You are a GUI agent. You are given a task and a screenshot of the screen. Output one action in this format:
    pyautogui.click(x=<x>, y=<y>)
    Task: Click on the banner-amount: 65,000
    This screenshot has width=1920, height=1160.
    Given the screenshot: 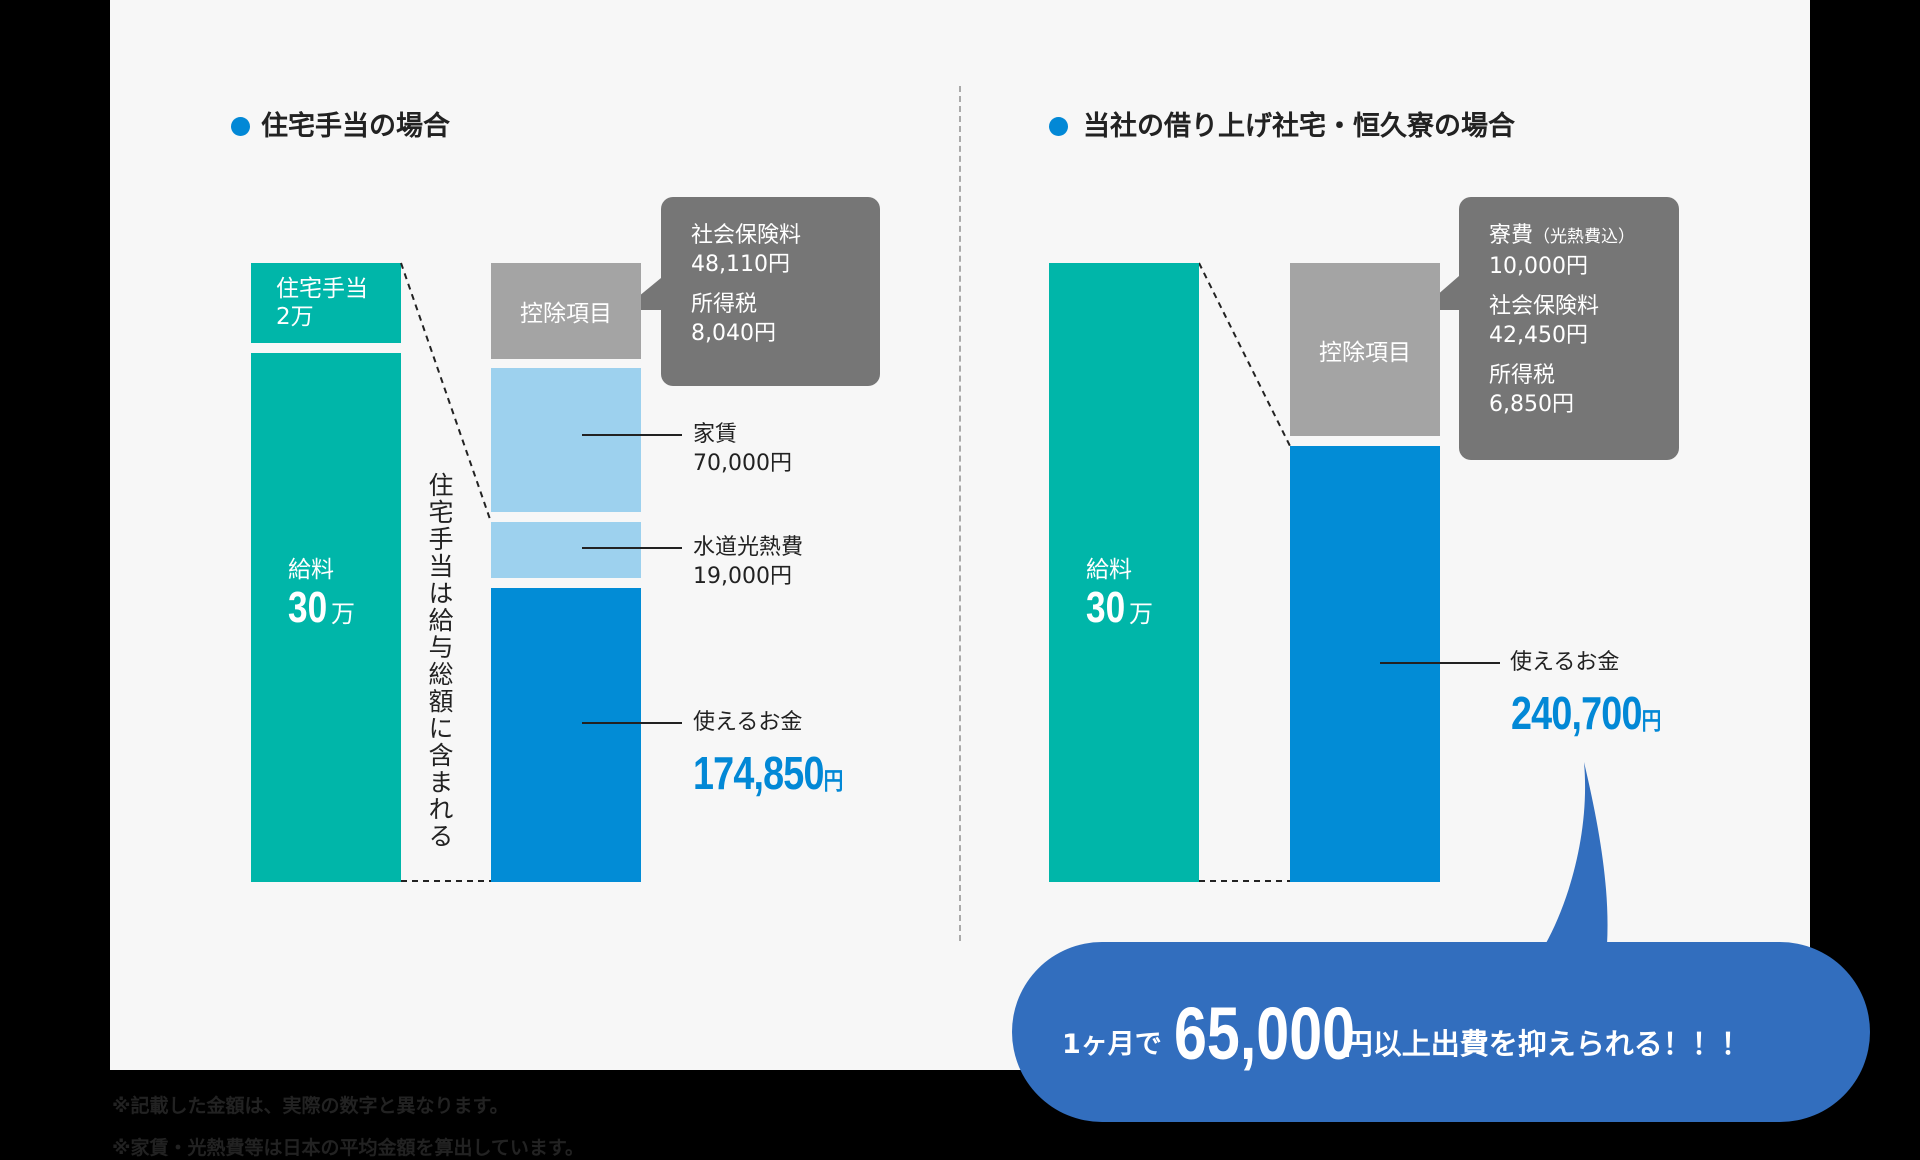 What is the action you would take?
    pyautogui.click(x=1264, y=1033)
    